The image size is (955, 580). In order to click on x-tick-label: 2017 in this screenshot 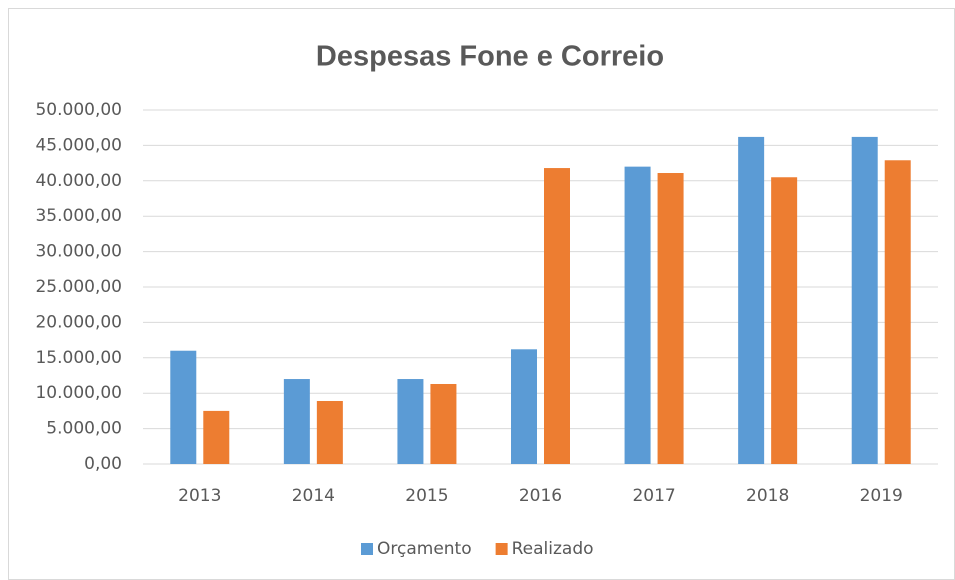, I will do `click(653, 496)`.